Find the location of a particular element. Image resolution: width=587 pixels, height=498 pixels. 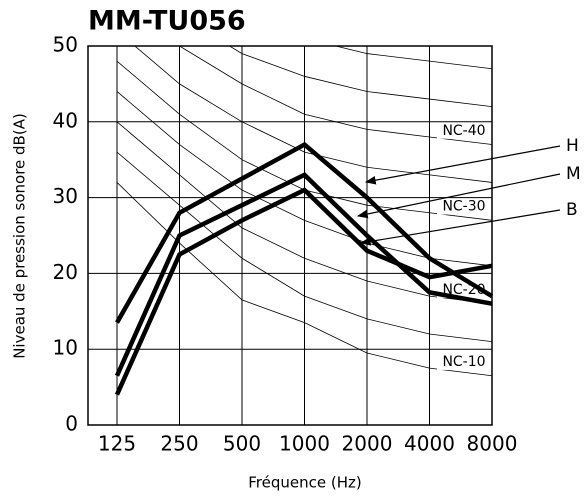

y-tick-label: 40 is located at coordinates (65, 120).